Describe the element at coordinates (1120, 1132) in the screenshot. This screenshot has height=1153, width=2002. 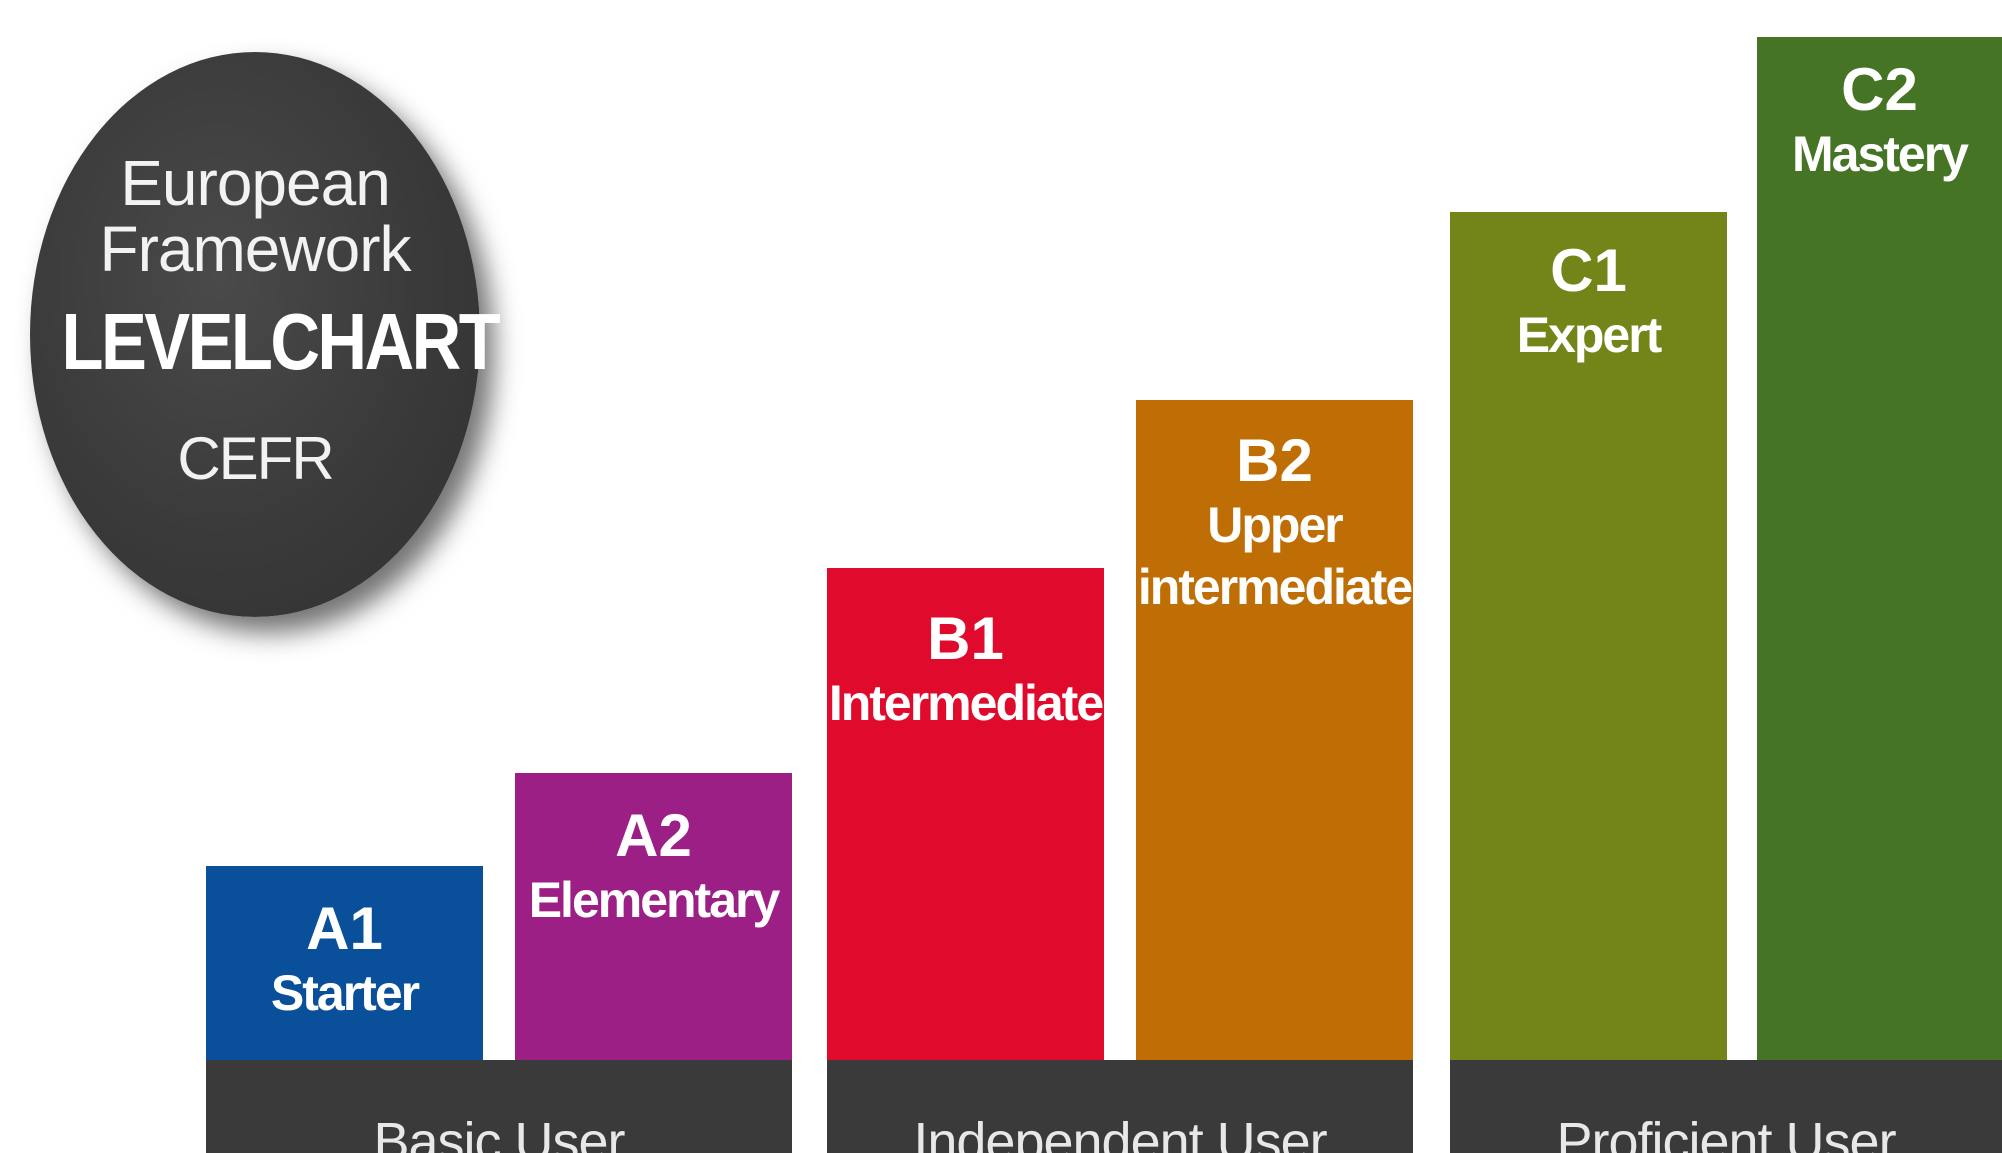
I see `group-label-independent: Independent User` at that location.